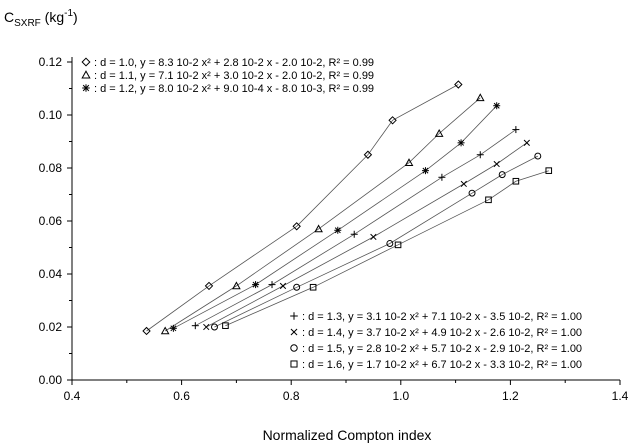 The image size is (633, 444). What do you see at coordinates (294, 316) in the screenshot?
I see `legend-marker-plus` at bounding box center [294, 316].